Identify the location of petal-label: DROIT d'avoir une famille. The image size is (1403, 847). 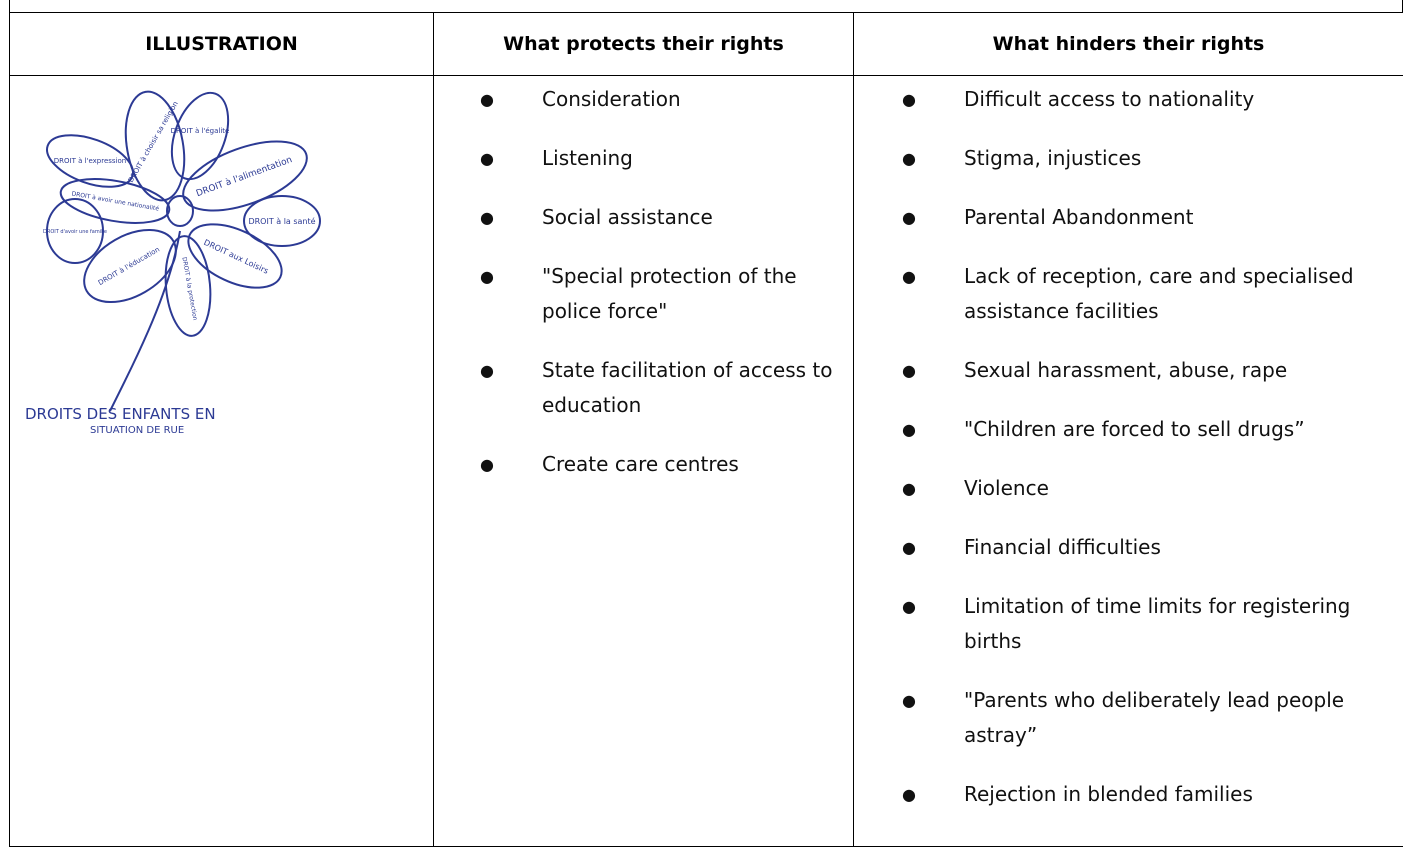
(75, 232).